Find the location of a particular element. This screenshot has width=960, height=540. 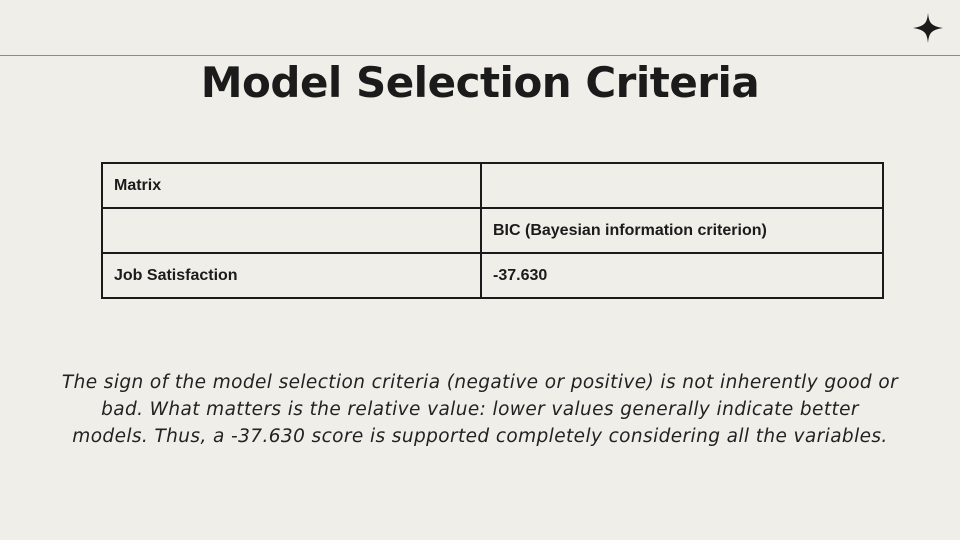

four-point-star-icon is located at coordinates (928, 28).